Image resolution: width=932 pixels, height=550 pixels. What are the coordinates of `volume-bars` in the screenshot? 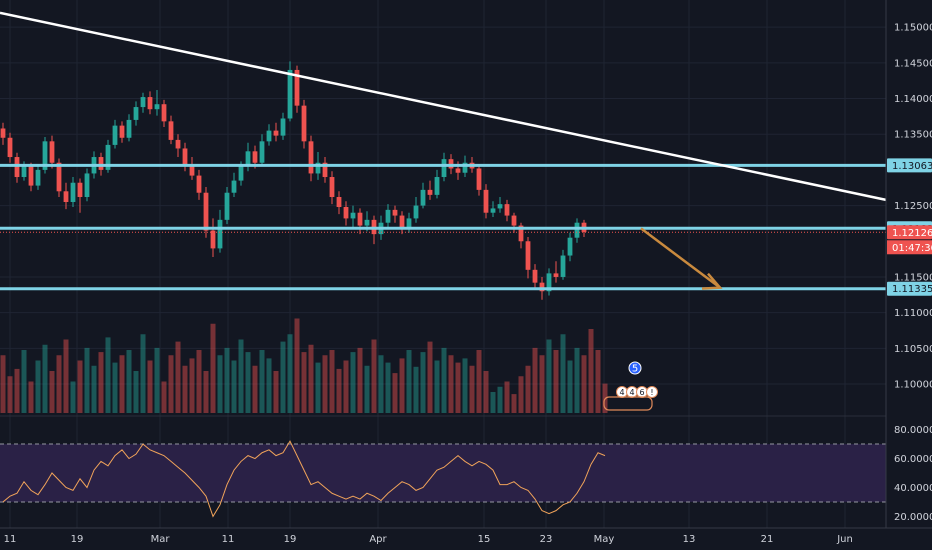 It's located at (304, 365).